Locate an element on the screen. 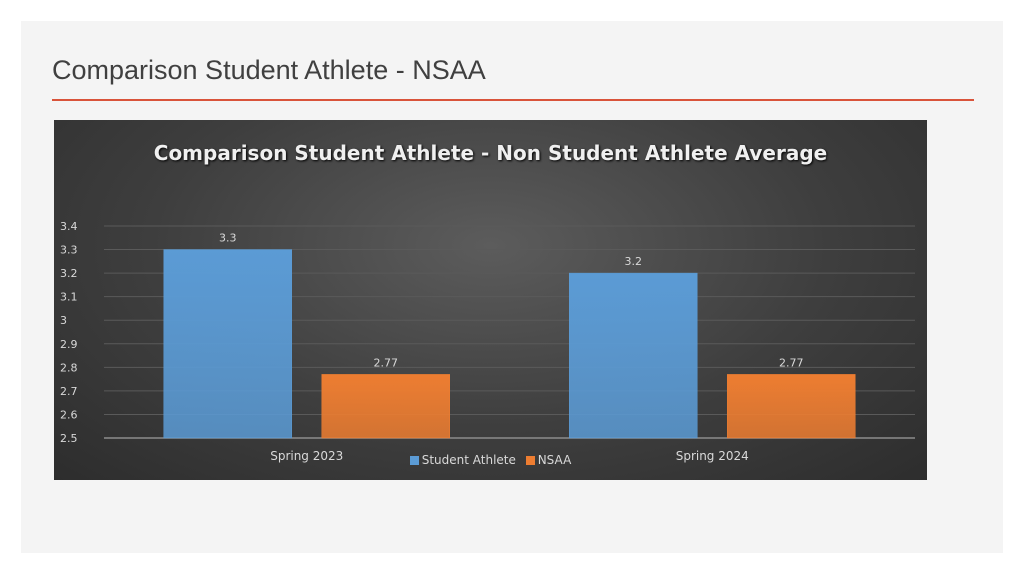 This screenshot has height=576, width=1024. legend-item-nsaa: NSAA is located at coordinates (548, 460).